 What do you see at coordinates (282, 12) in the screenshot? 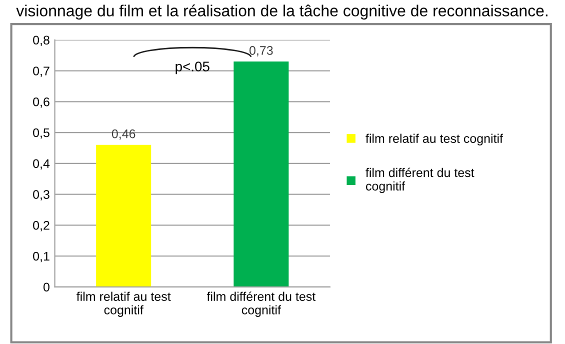
I see `chart-title: visionnage du film et la réalisation de la tâche cognitive de reconnaissance.` at bounding box center [282, 12].